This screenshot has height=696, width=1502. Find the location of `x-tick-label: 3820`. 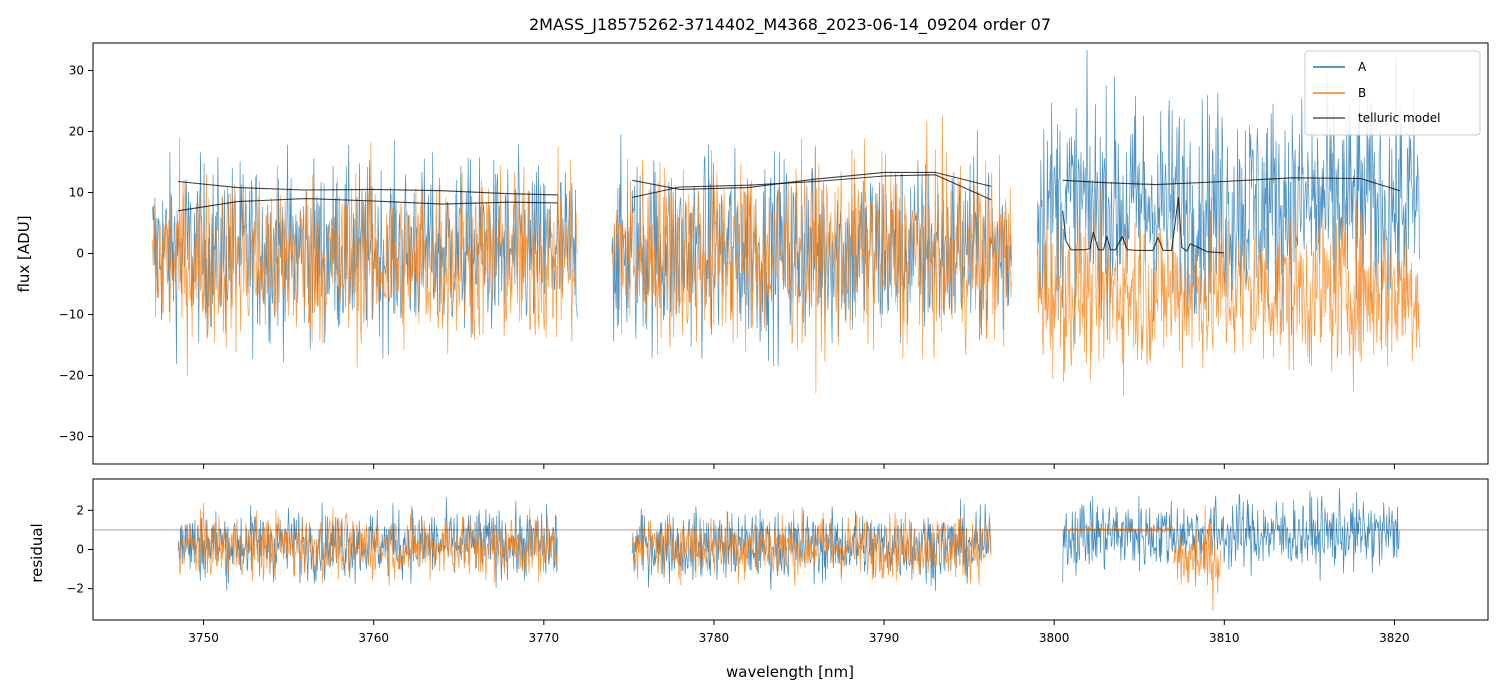

x-tick-label: 3820 is located at coordinates (1394, 638).